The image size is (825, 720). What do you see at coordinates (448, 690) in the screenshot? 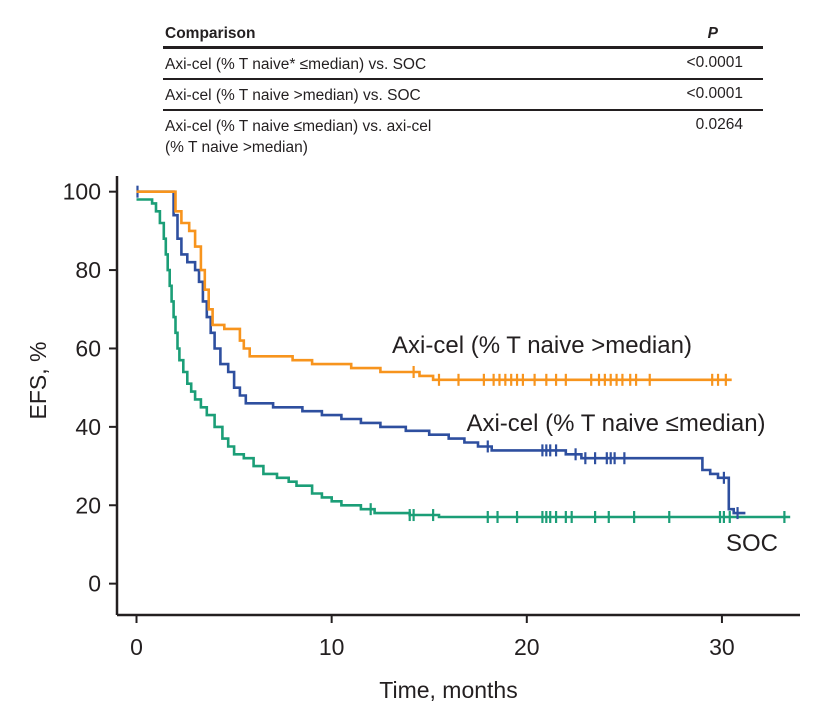
I see `x-axis-label: Time, months` at bounding box center [448, 690].